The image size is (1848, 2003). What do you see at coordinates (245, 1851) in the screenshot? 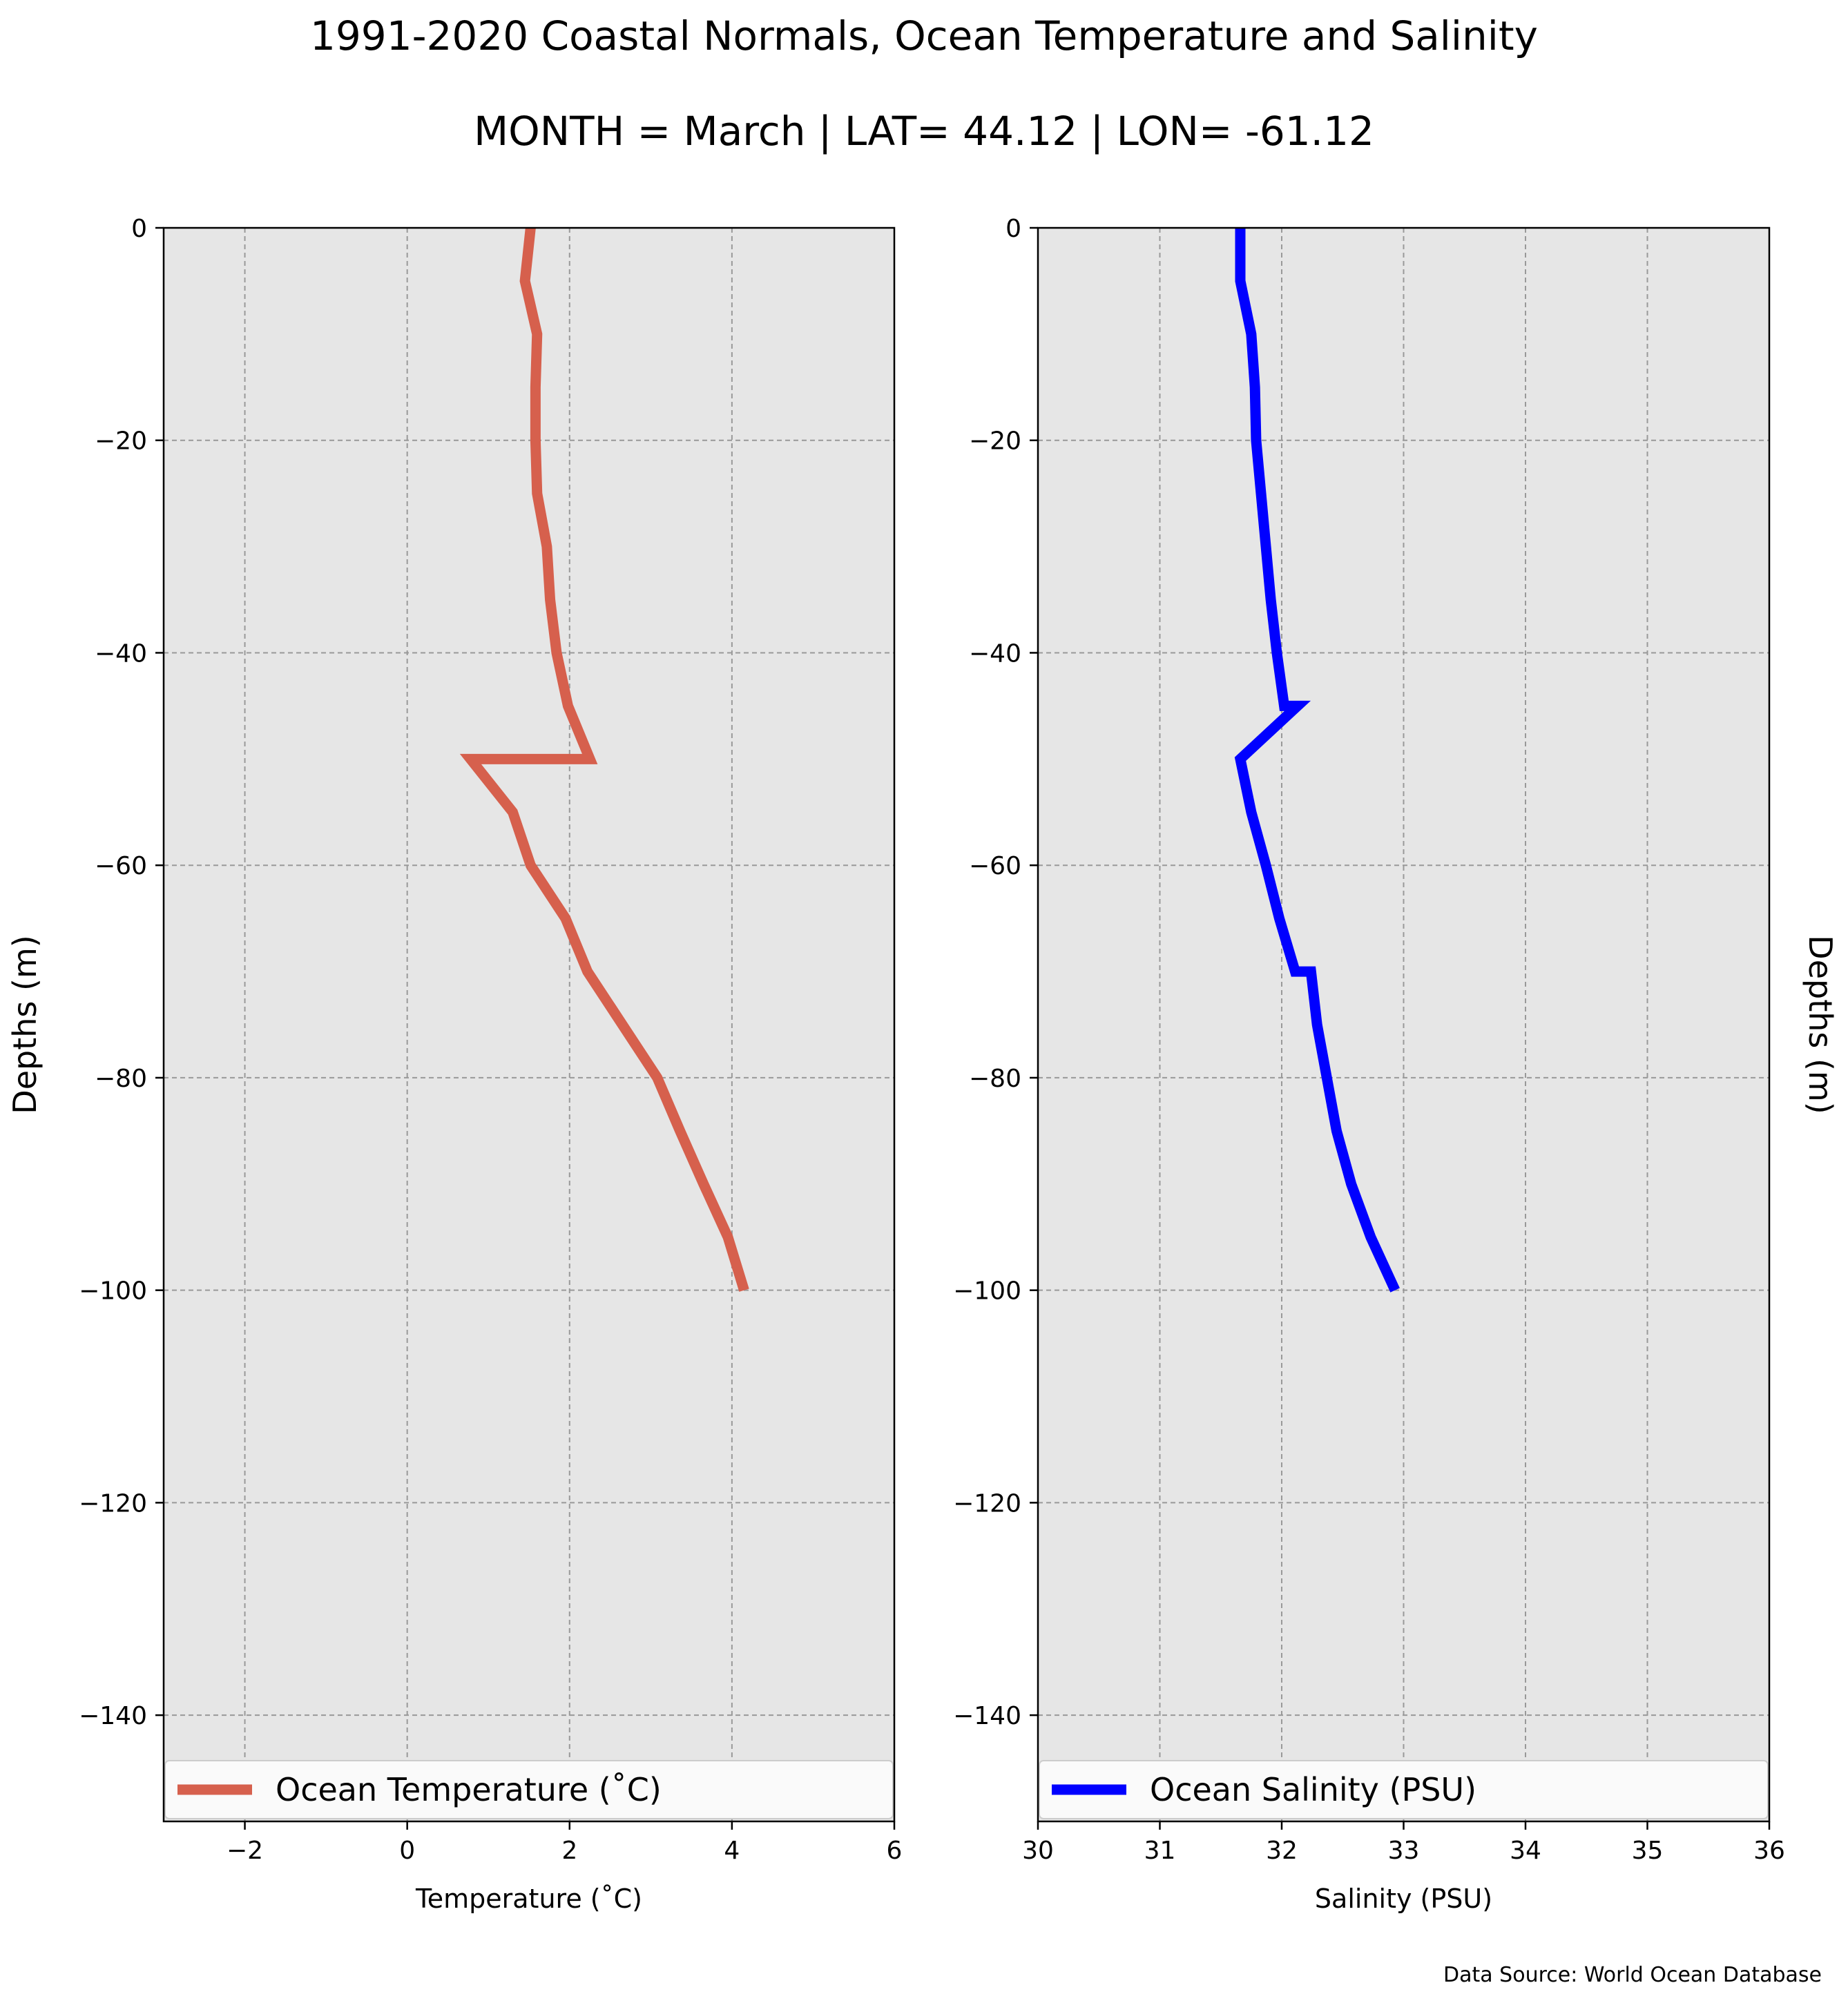
I see `x-tick-label: −2` at bounding box center [245, 1851].